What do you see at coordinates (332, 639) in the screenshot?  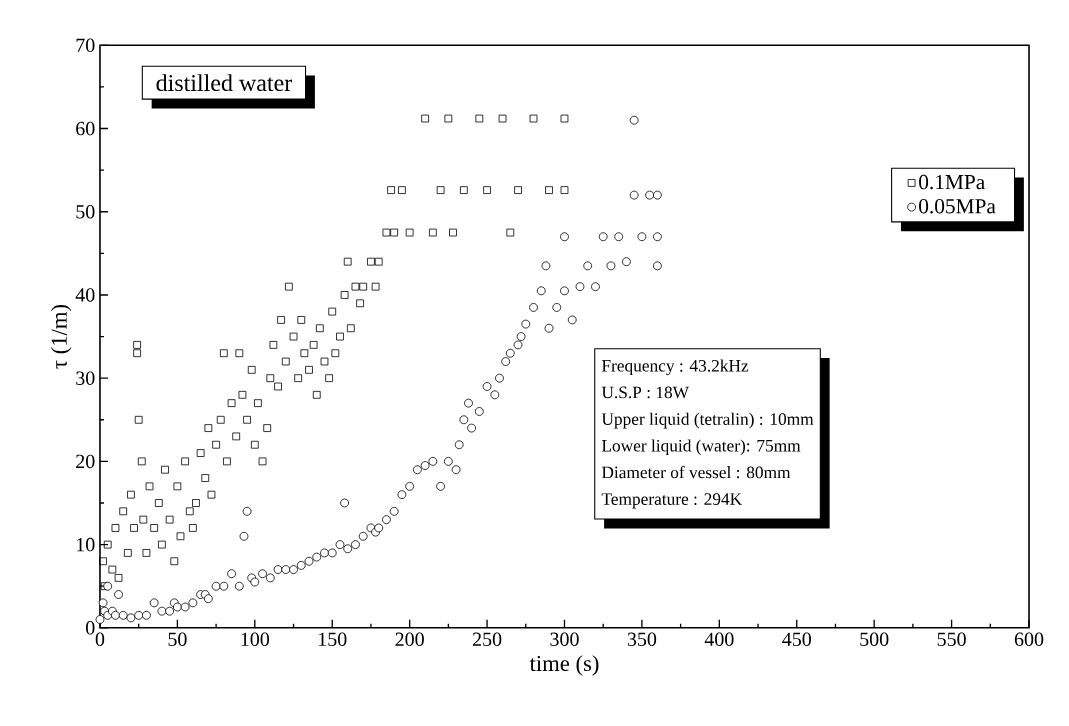 I see `x-tick-label: 150` at bounding box center [332, 639].